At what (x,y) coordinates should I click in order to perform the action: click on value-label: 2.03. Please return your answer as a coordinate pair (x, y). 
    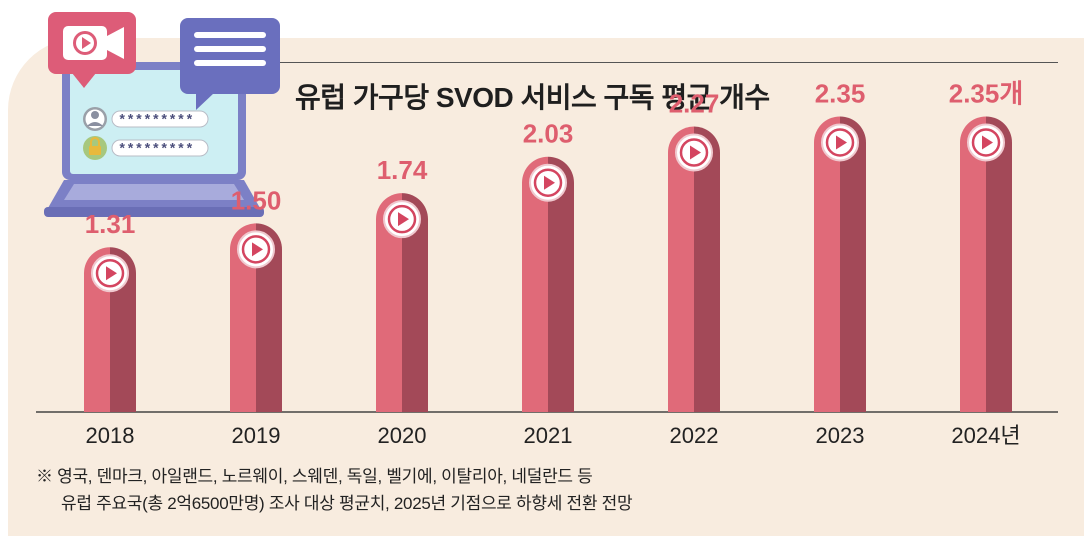
    Looking at the image, I should click on (548, 134).